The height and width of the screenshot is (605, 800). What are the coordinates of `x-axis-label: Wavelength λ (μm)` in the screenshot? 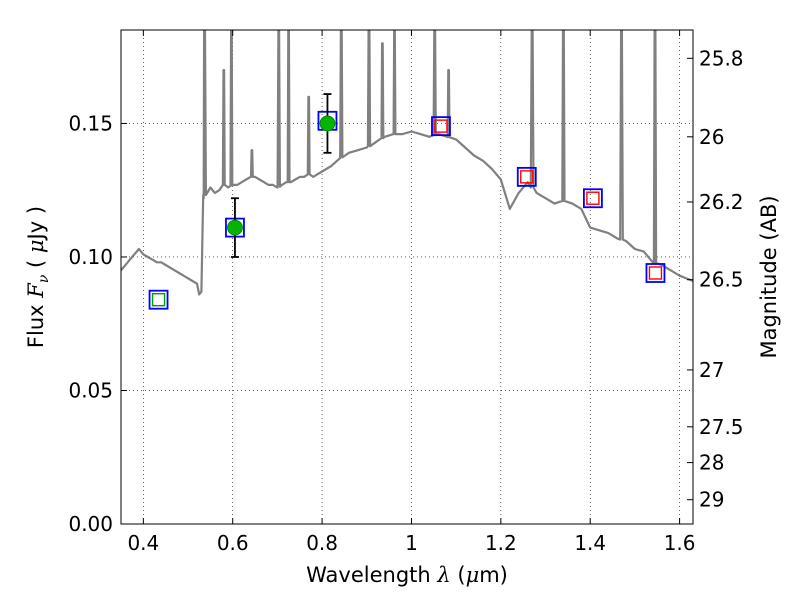 It's located at (407, 575).